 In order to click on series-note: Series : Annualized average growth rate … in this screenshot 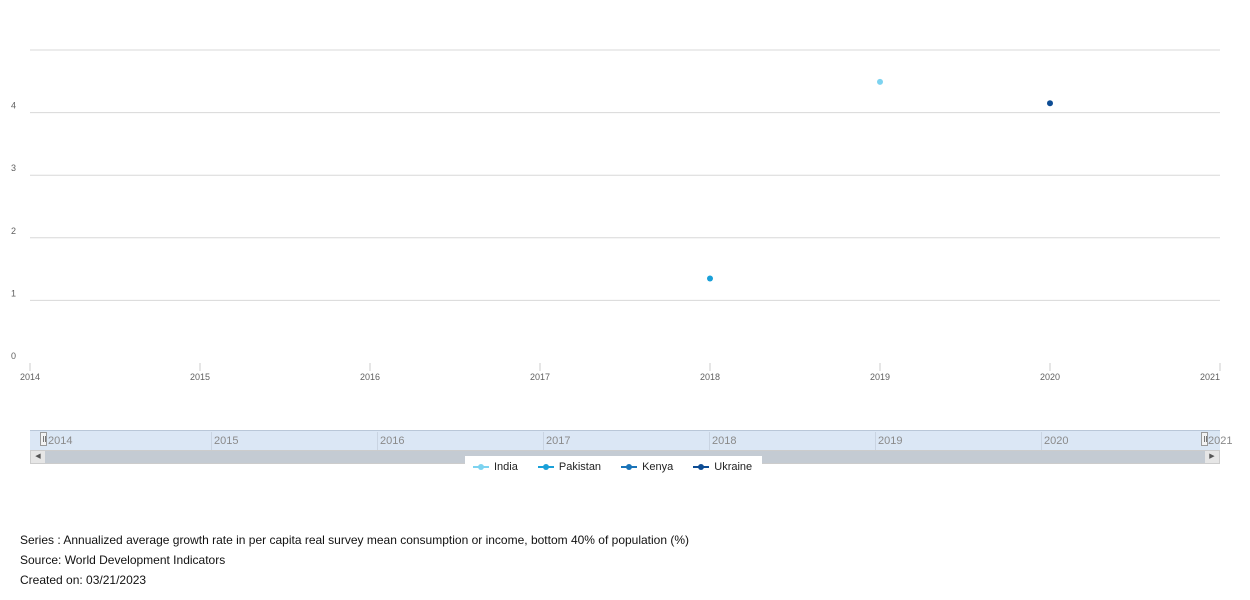, I will do `click(355, 540)`.